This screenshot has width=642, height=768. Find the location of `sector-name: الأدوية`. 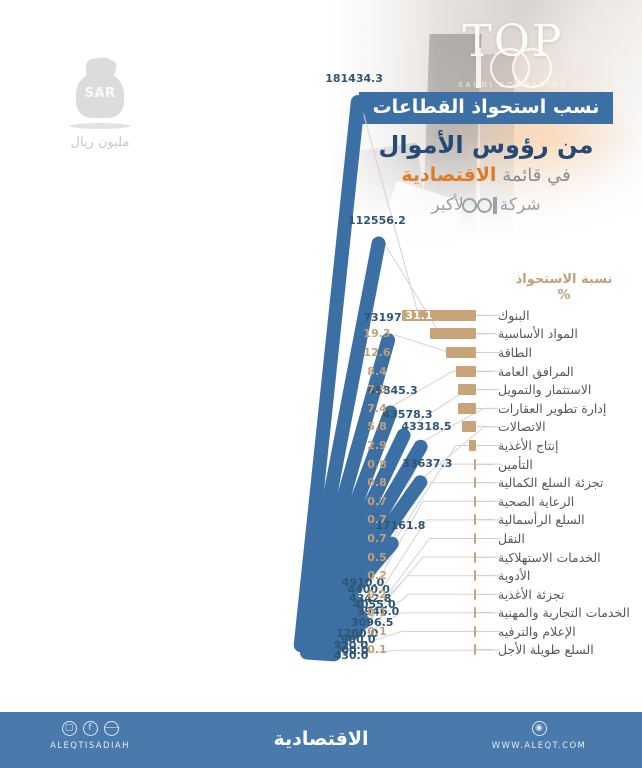

sector-name: الأدوية is located at coordinates (514, 576).